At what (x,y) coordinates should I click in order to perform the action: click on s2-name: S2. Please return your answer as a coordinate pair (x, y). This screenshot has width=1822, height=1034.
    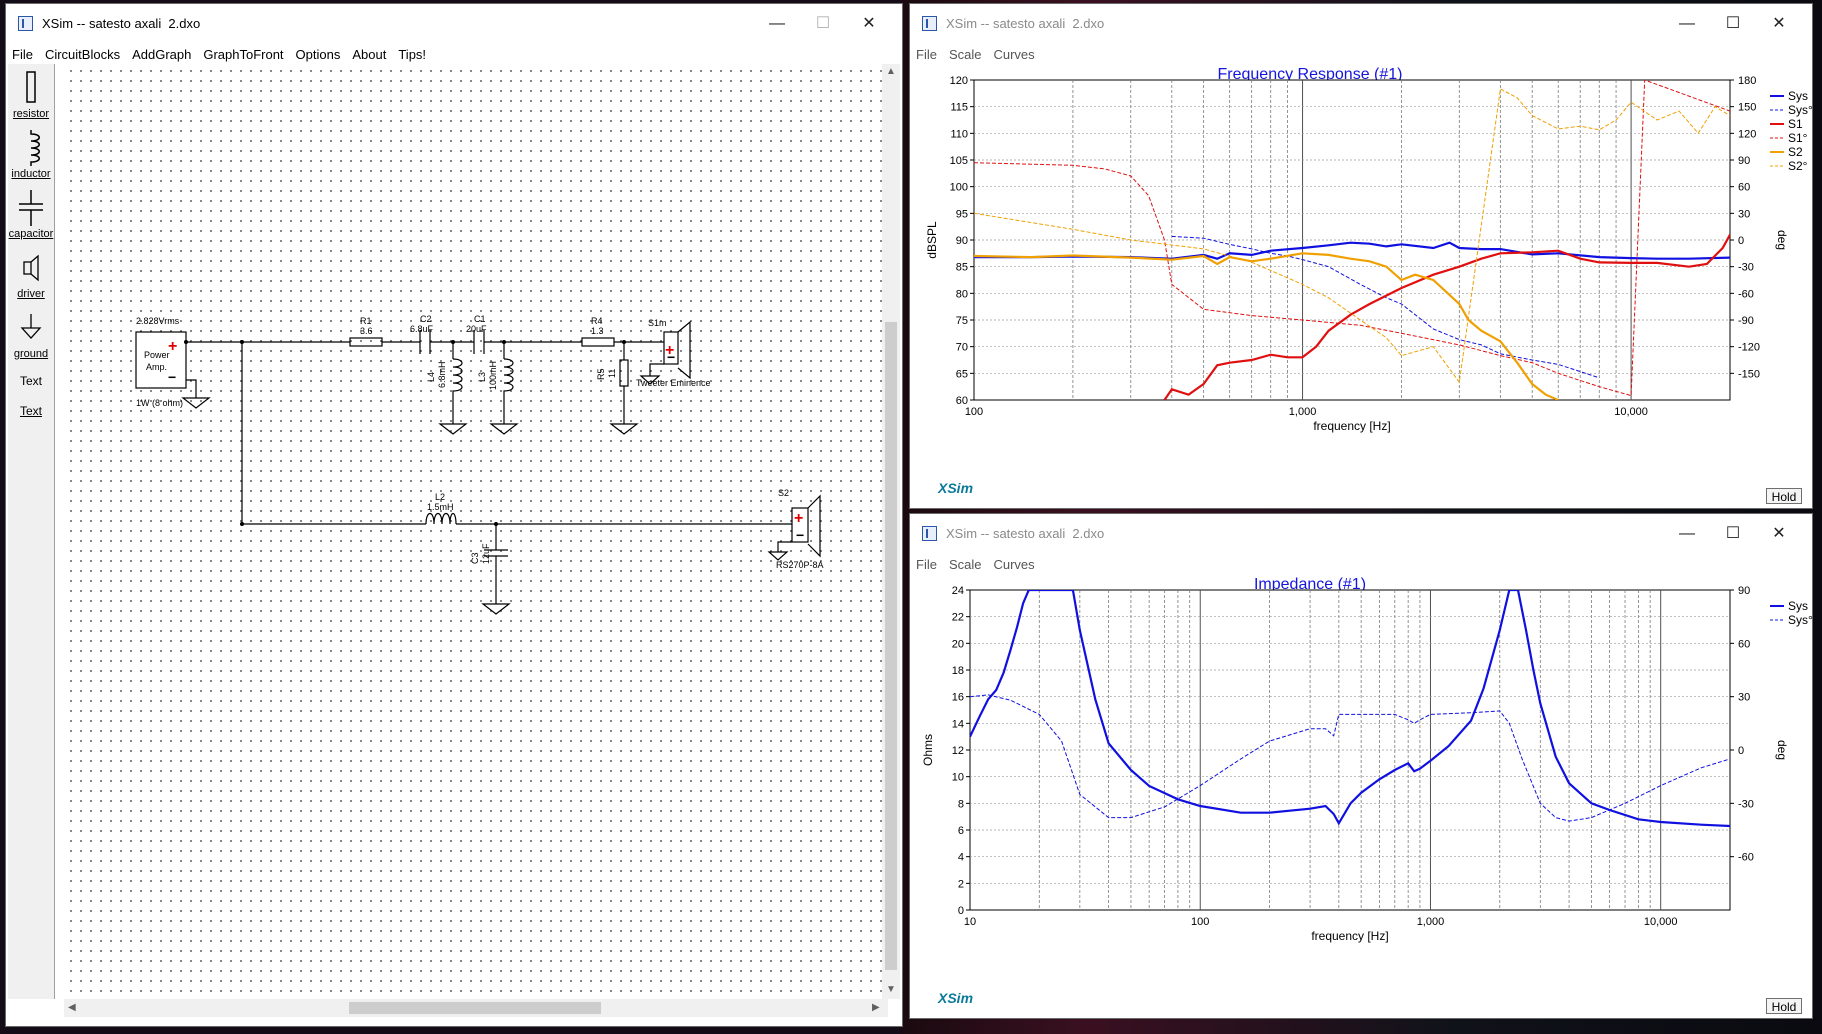
    Looking at the image, I should click on (783, 493).